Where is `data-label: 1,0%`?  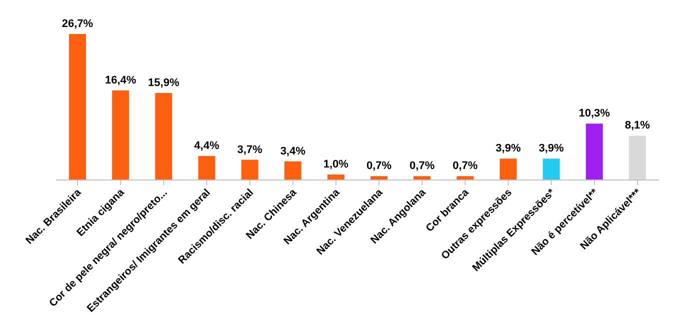 data-label: 1,0% is located at coordinates (336, 164).